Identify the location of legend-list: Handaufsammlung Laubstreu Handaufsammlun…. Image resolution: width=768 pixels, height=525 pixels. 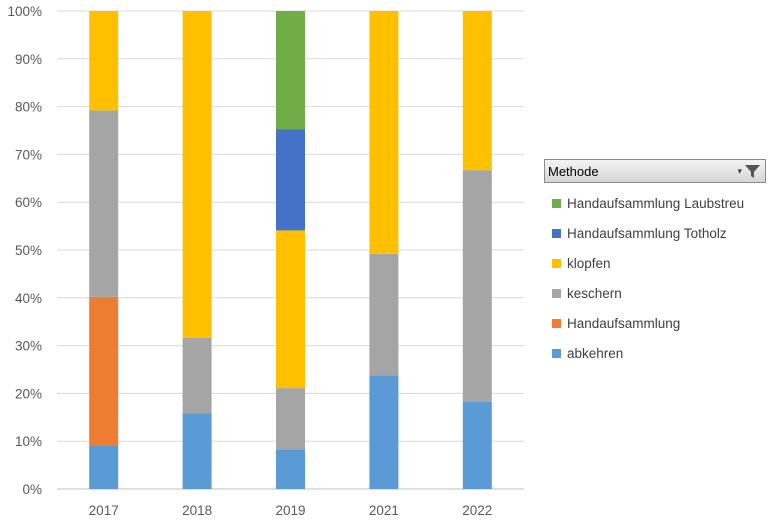
(655, 278).